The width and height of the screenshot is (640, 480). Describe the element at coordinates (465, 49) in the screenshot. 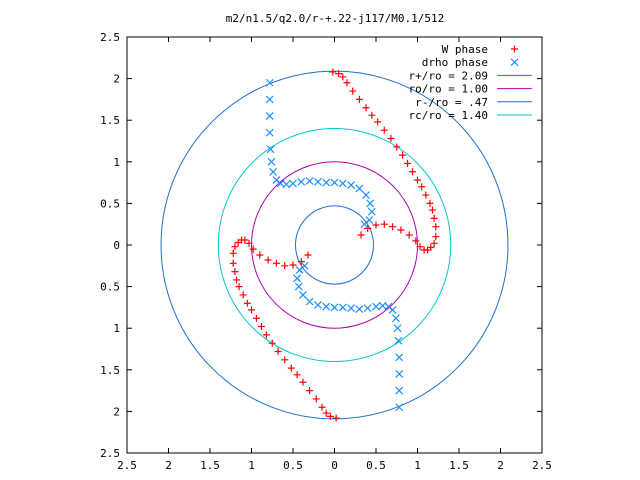

I see `legend-label: W phase` at that location.